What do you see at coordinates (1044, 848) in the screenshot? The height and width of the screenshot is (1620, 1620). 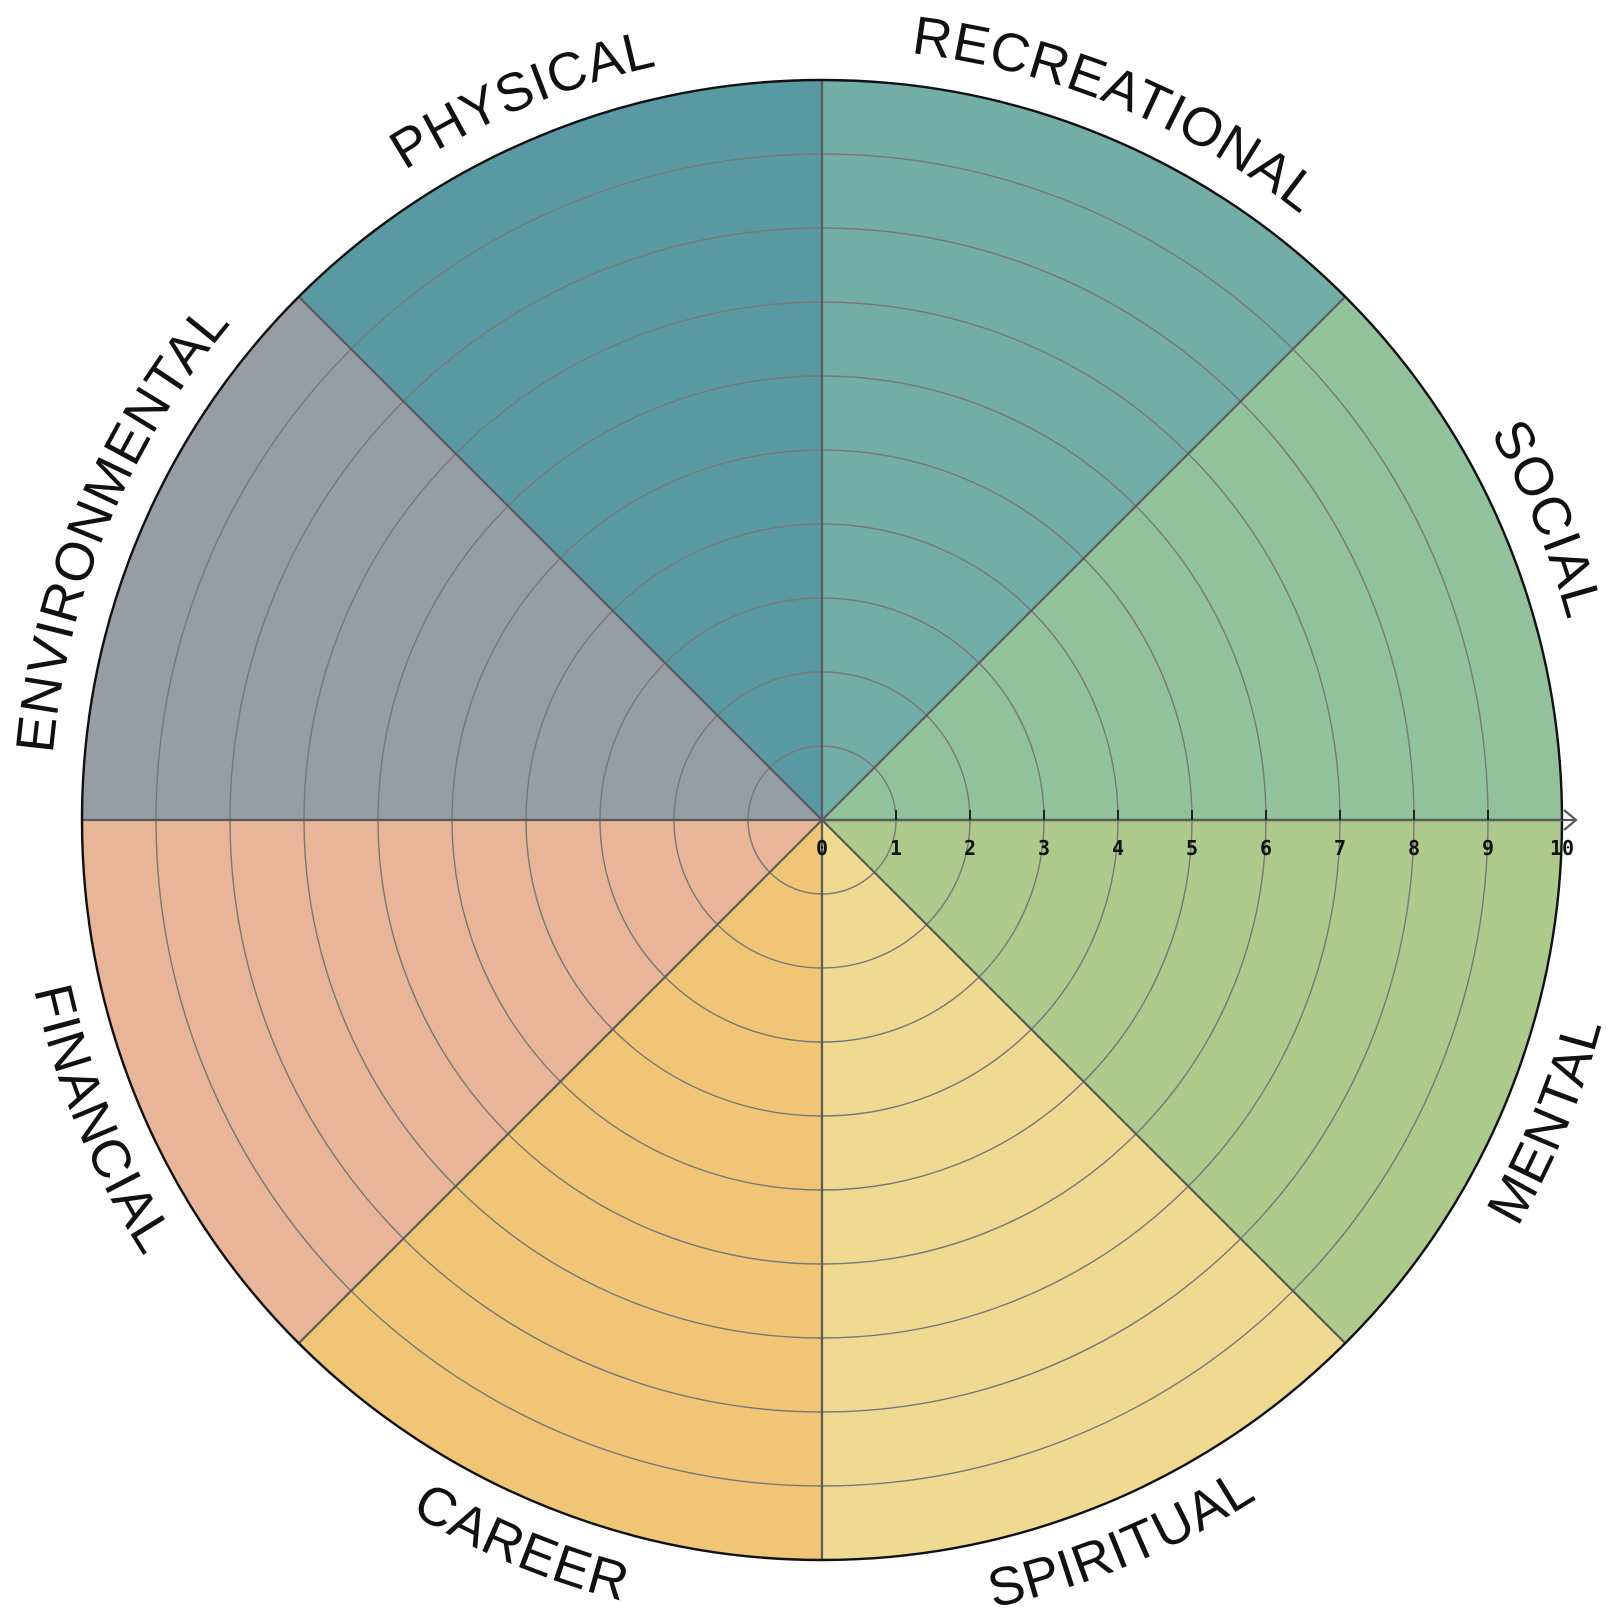 I see `tick-label: 3` at bounding box center [1044, 848].